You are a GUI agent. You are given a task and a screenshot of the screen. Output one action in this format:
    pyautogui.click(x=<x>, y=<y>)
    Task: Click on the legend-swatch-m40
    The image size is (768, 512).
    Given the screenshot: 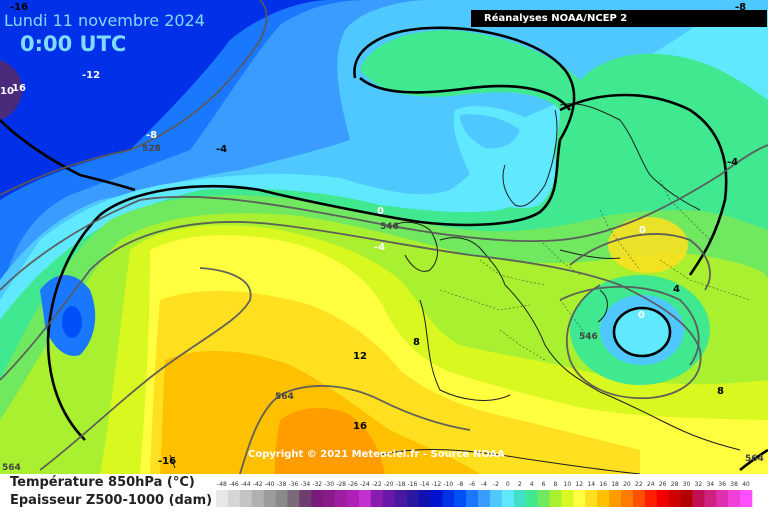 What is the action you would take?
    pyautogui.click(x=269, y=498)
    